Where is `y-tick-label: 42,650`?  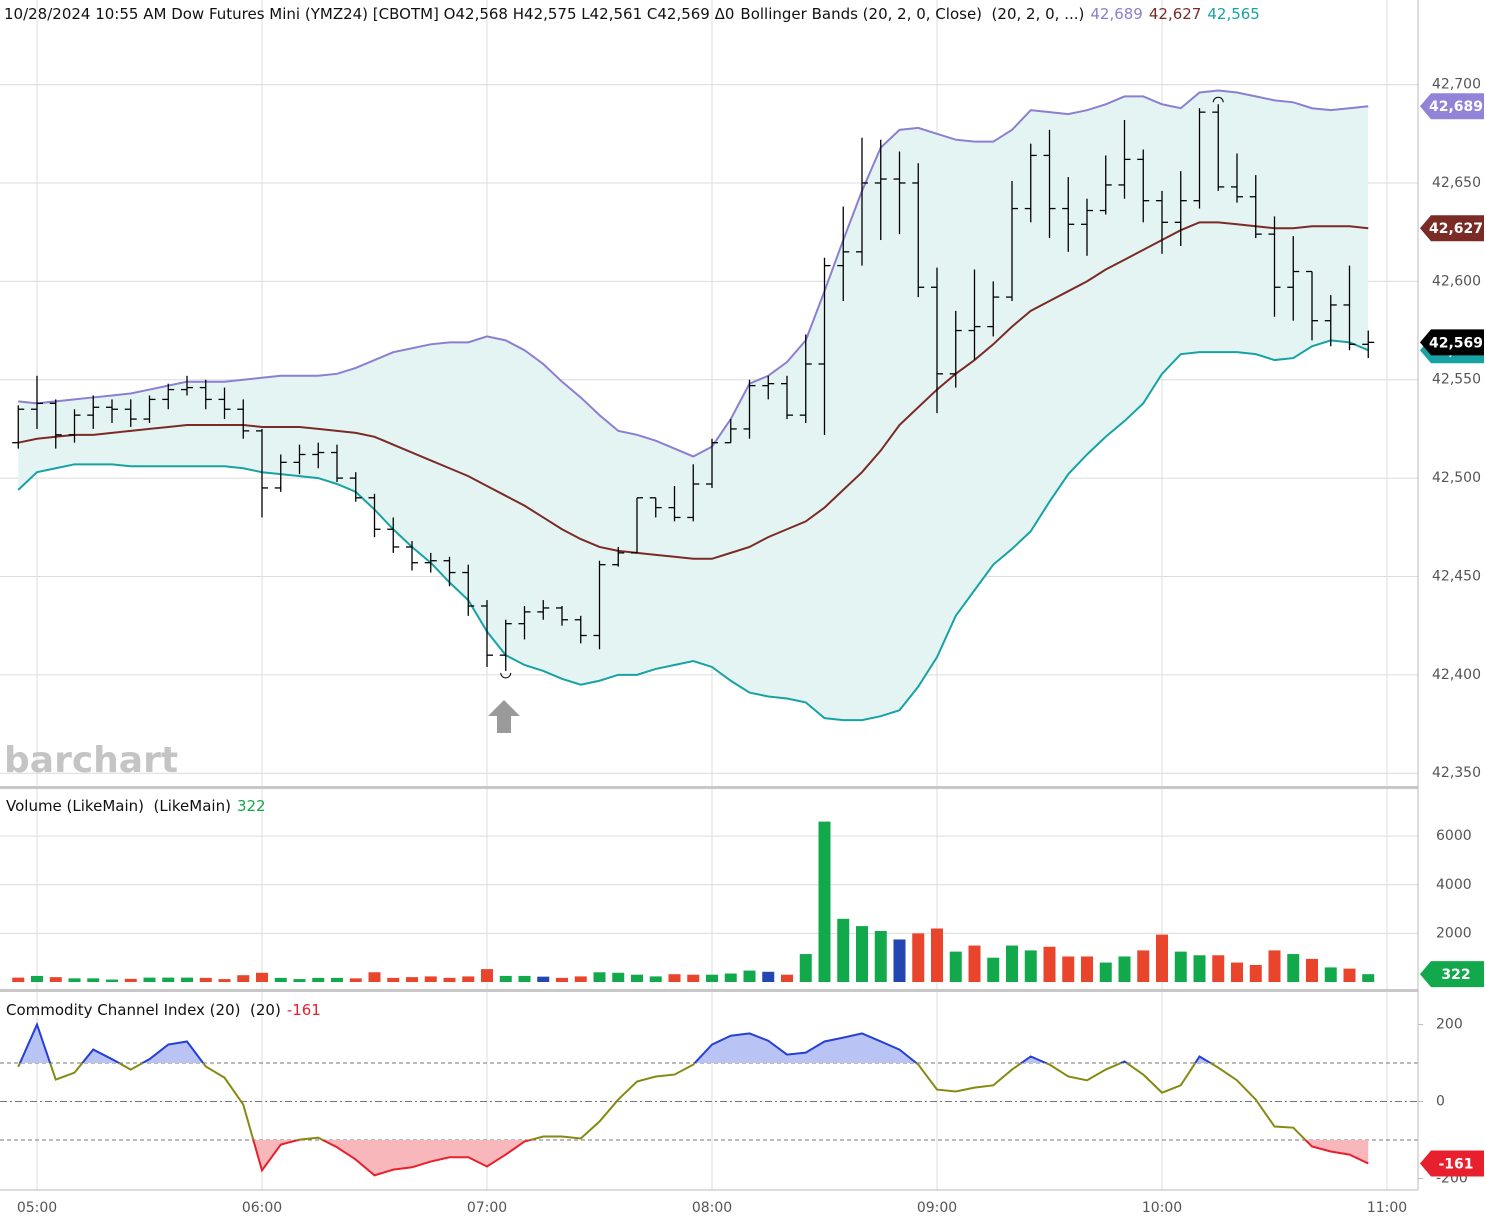
y-tick-label: 42,650 is located at coordinates (1456, 183).